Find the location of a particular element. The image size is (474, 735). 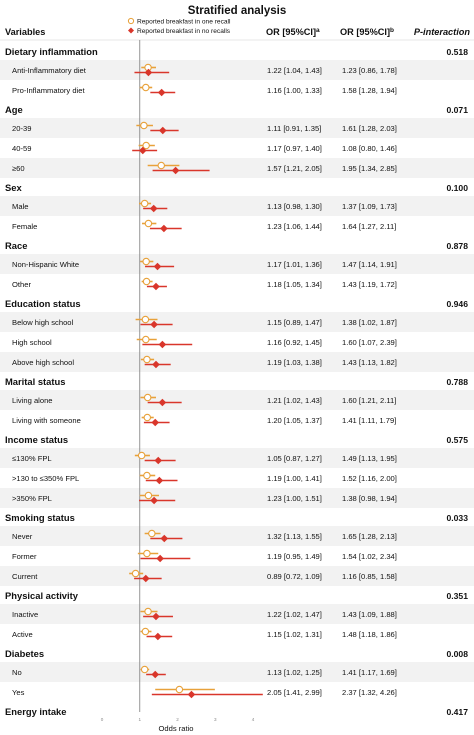

or-a-value: 0.89 [0.72, 1.09] is located at coordinates (294, 576).